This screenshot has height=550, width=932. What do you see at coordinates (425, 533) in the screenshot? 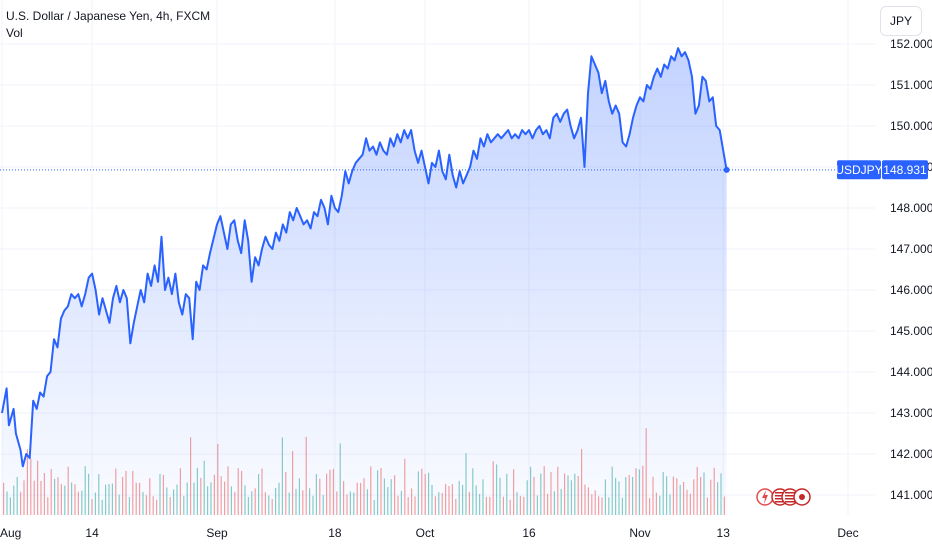
I see `time-tick-label: Oct` at bounding box center [425, 533].